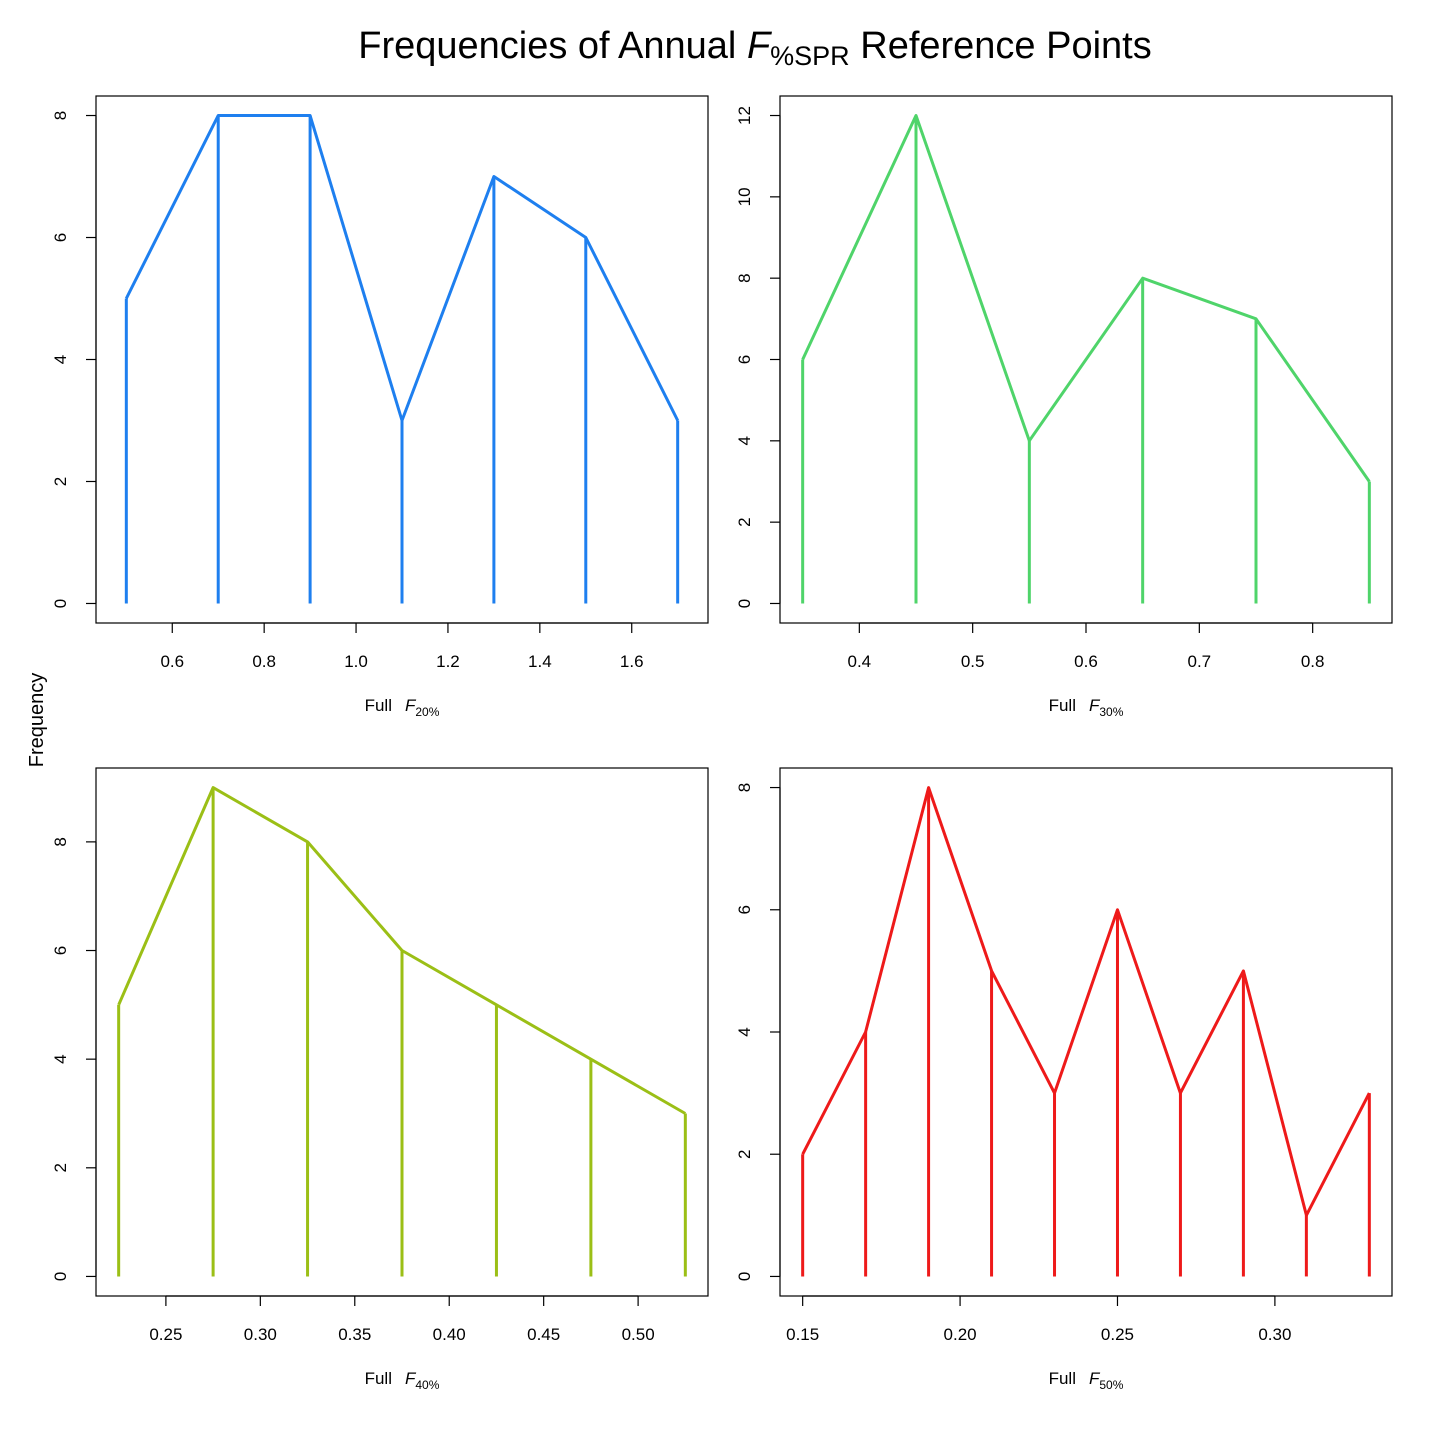 This screenshot has height=1440, width=1440. I want to click on x-axis-label-subscript: 40%, so click(427, 1385).